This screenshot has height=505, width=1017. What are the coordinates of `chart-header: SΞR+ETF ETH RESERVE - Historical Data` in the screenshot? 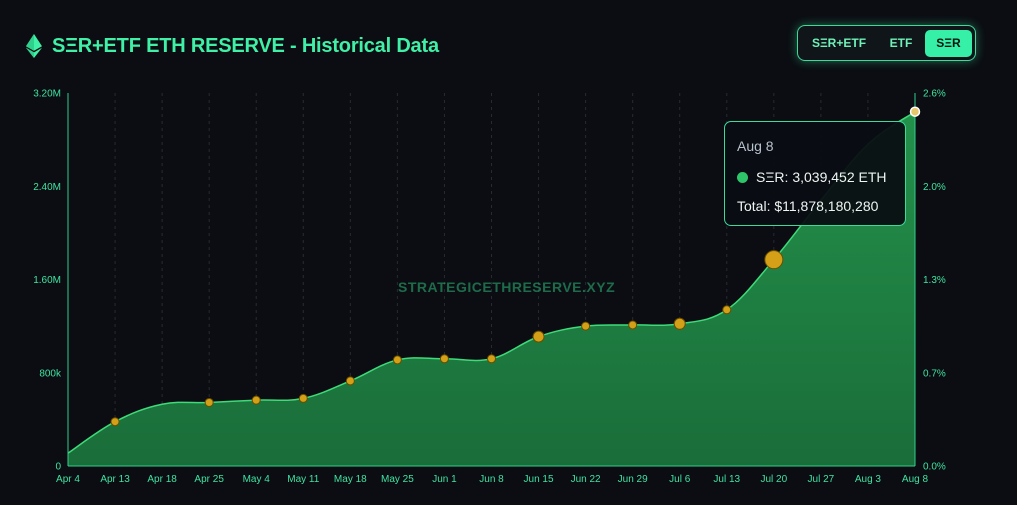 It's located at (232, 46).